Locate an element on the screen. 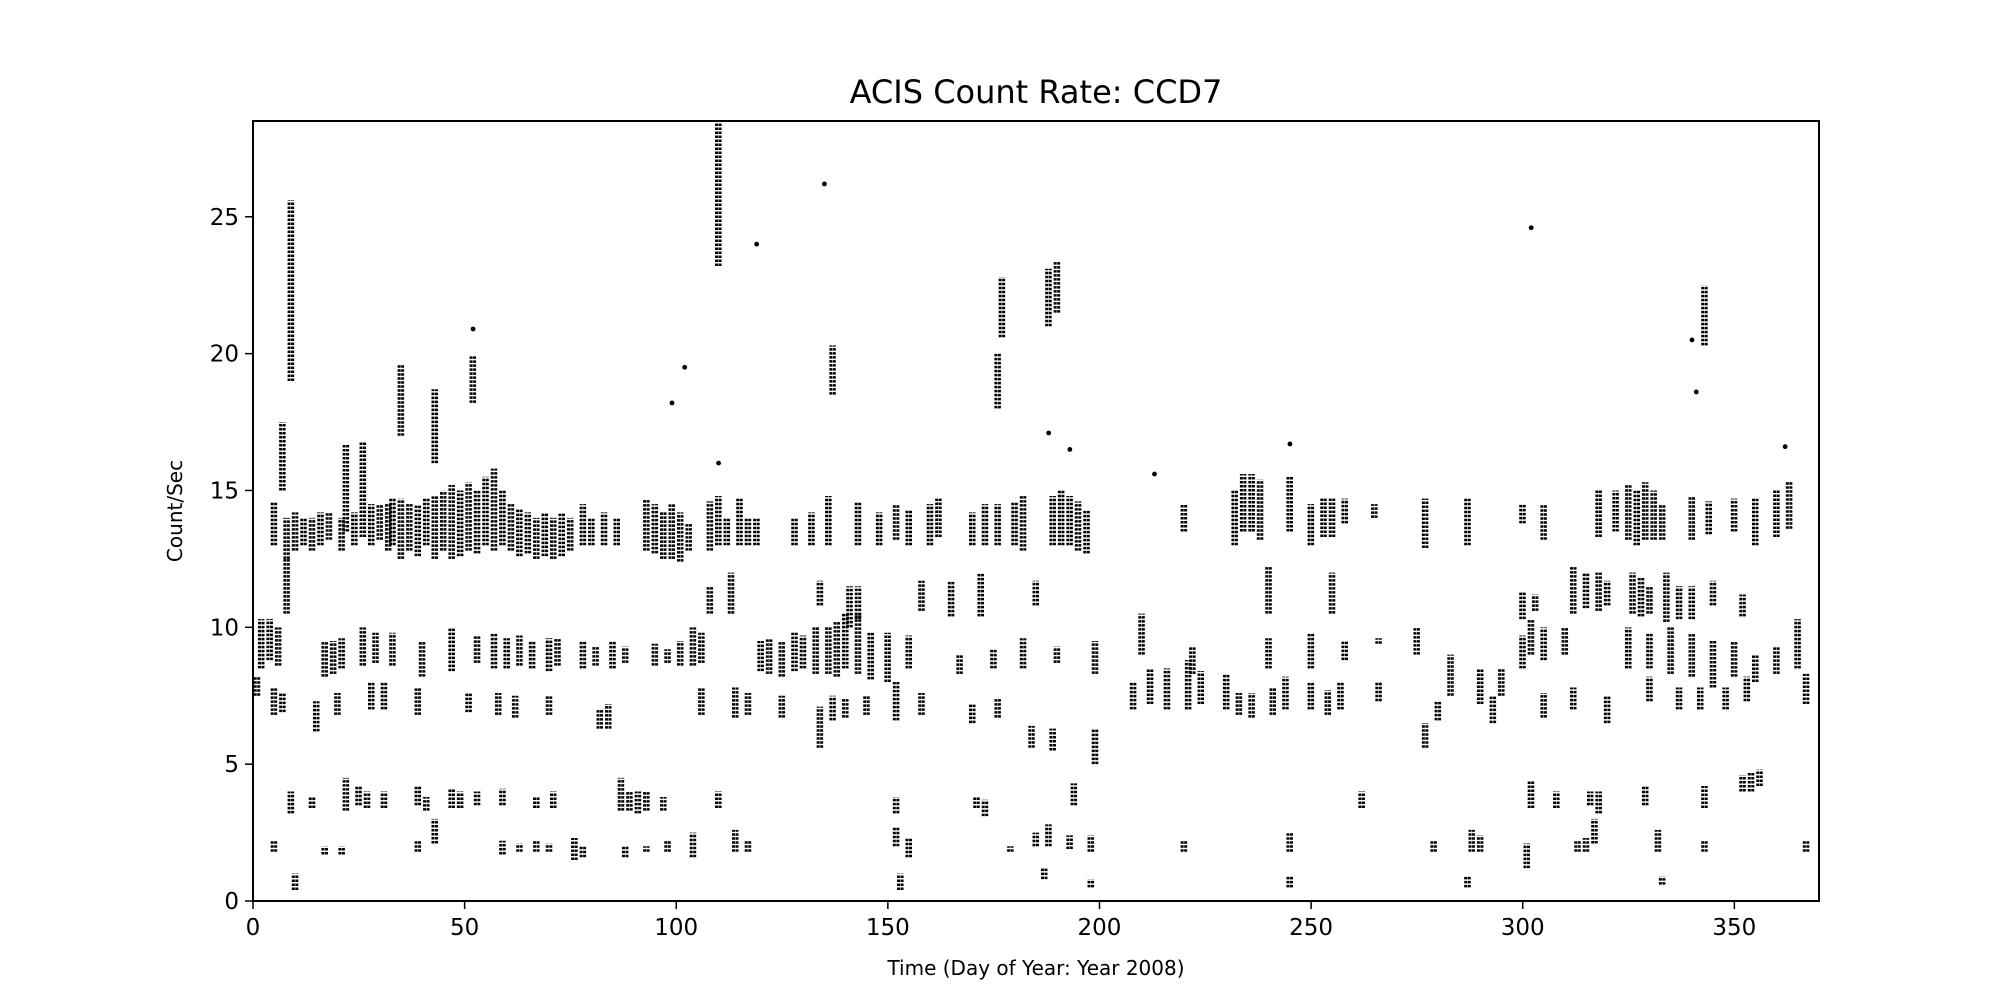 This screenshot has width=2000, height=1000. x-tick-label: 50 is located at coordinates (464, 928).